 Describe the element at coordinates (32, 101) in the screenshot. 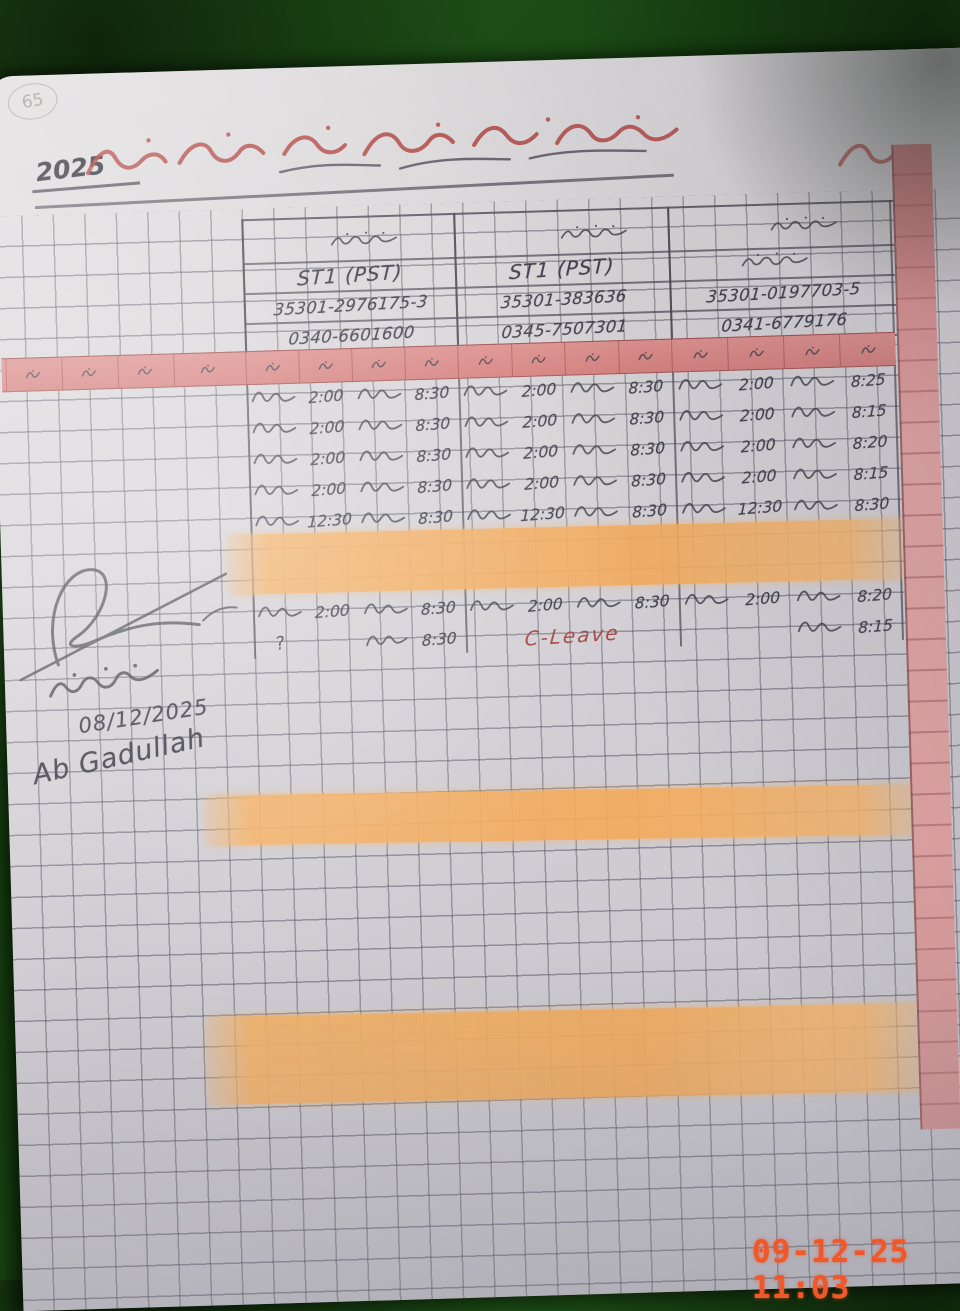

I see `page-number-stamp: 65` at that location.